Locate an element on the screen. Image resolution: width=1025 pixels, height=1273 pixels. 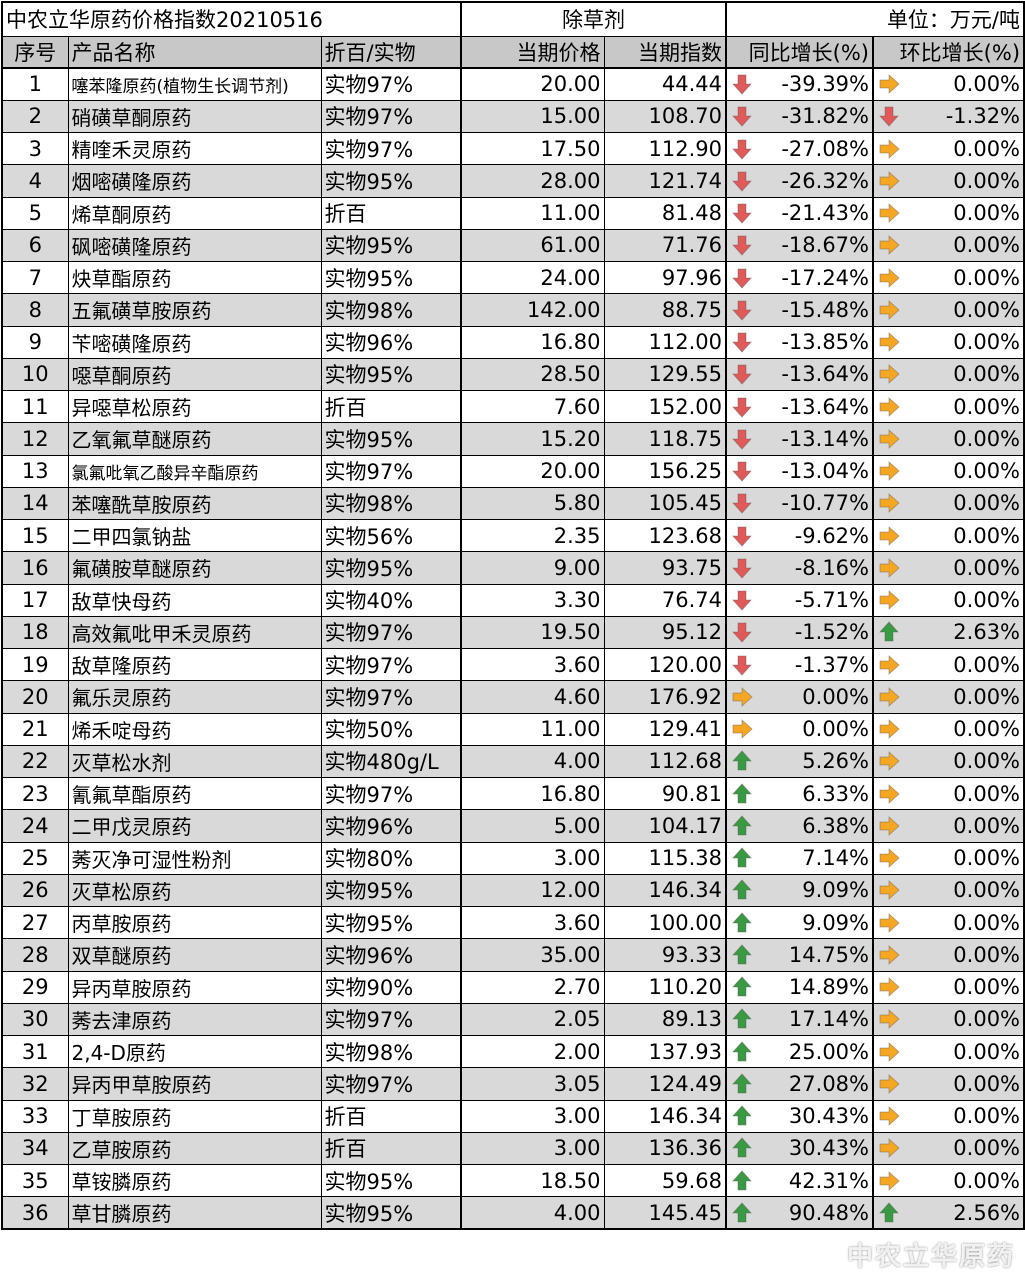
yoy-growth: -9.62% is located at coordinates (831, 535).